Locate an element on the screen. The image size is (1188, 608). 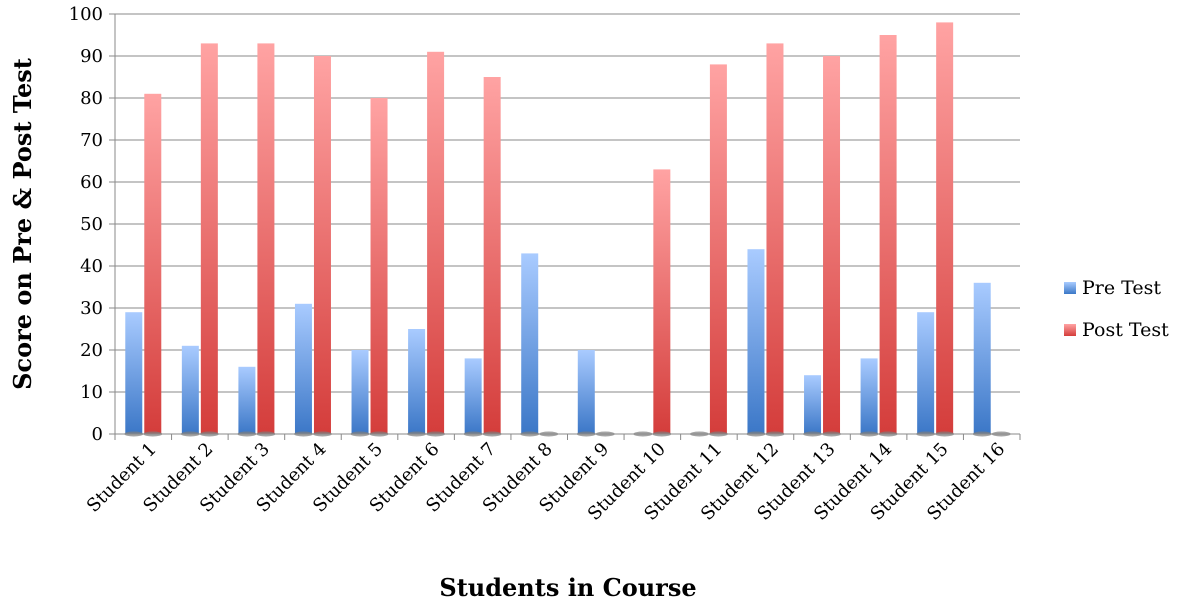
y-tick-label: 0 is located at coordinates (97, 434).